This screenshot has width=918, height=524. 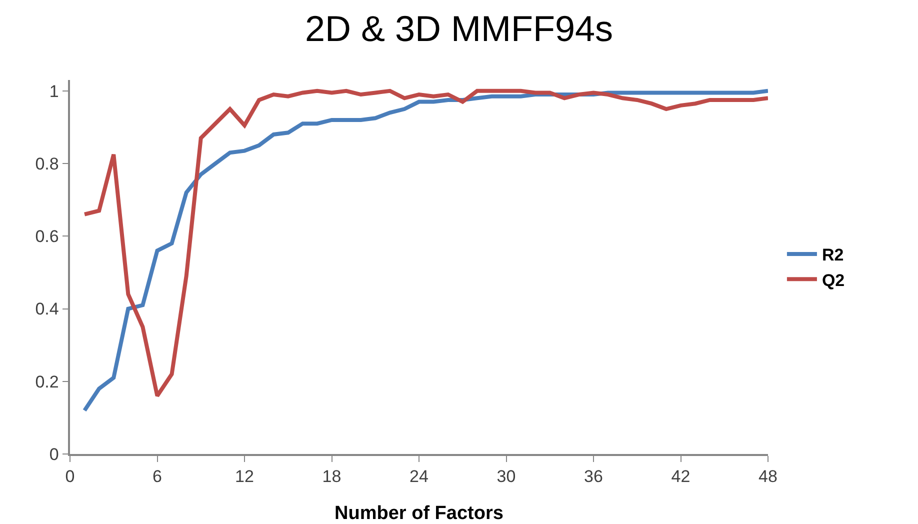 What do you see at coordinates (47, 382) in the screenshot?
I see `y-tick-label: 0.2` at bounding box center [47, 382].